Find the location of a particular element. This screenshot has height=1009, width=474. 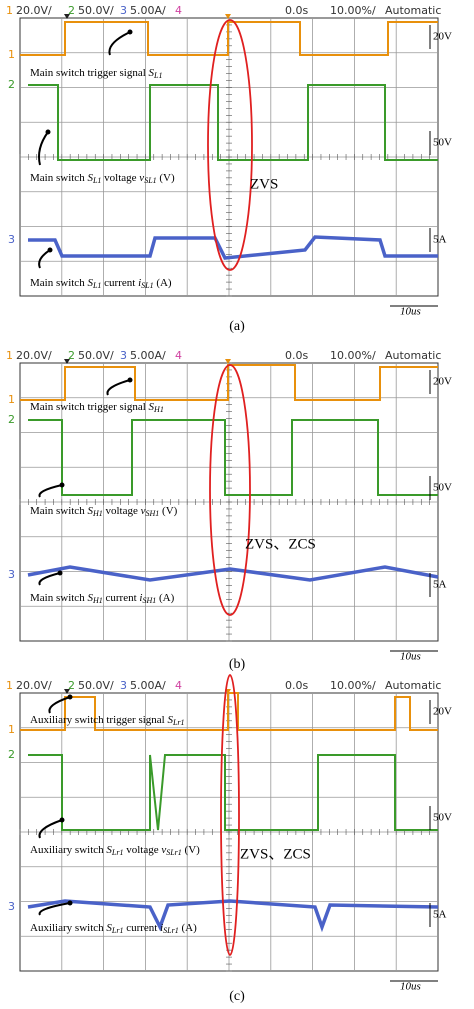

channel-marker: 1 is located at coordinates (11, 729).